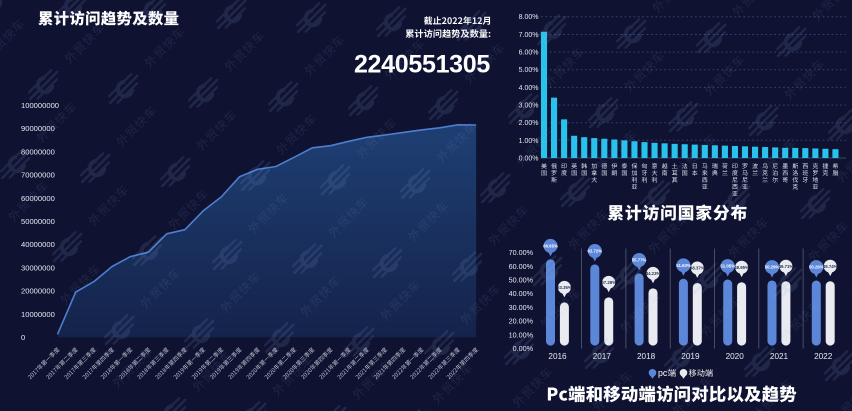  What do you see at coordinates (521, 334) in the screenshot?
I see `svg-text: 10.00%` at bounding box center [521, 334].